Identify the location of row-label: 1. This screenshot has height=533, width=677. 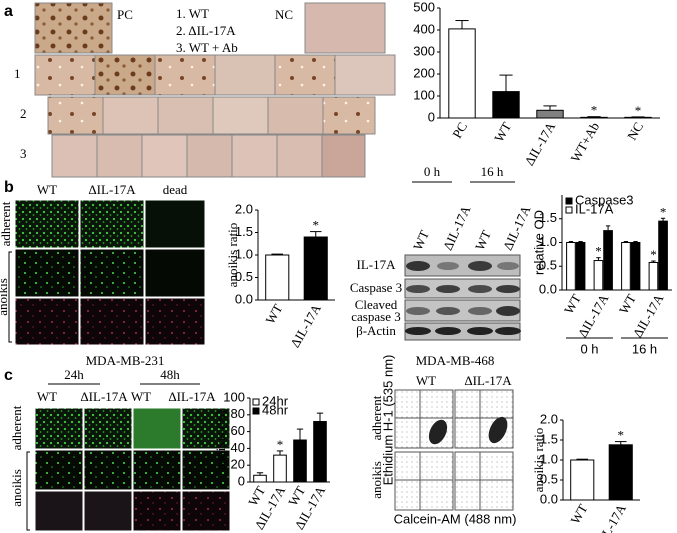
(17, 73).